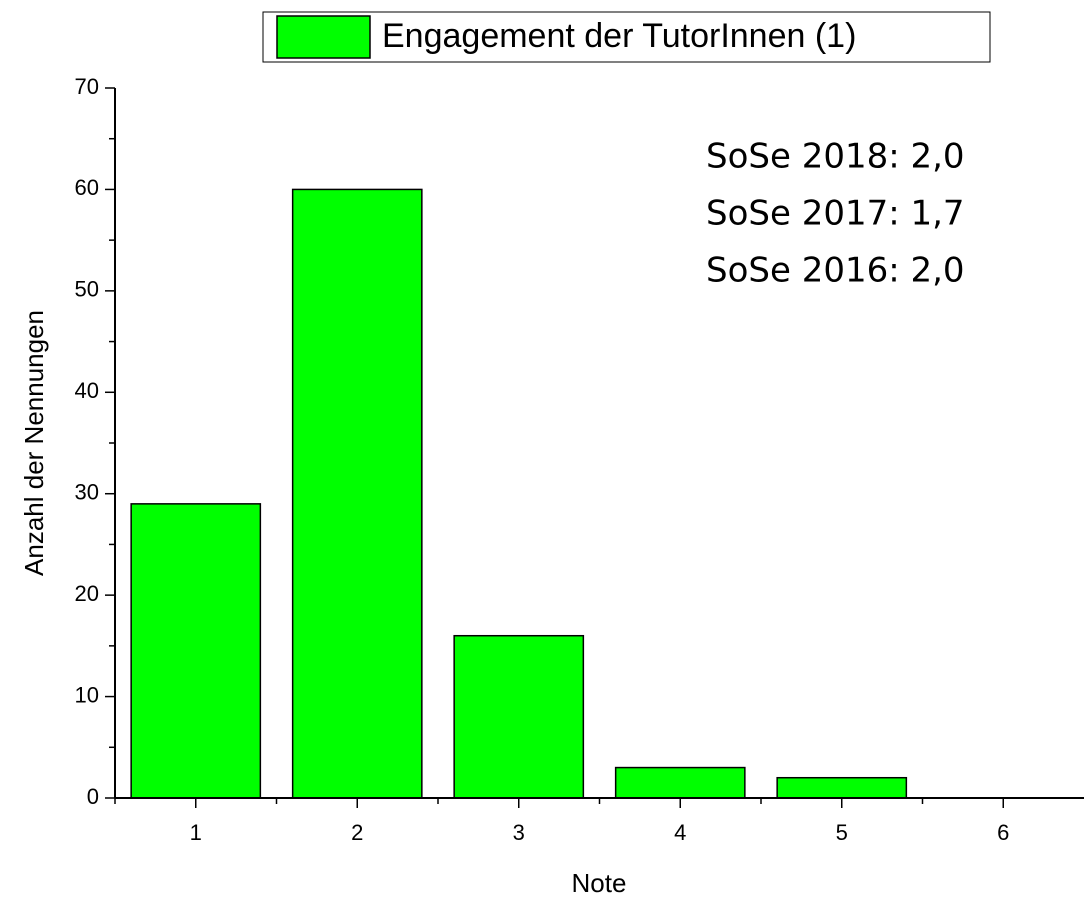  I want to click on y-tick-label: 60, so click(87, 187).